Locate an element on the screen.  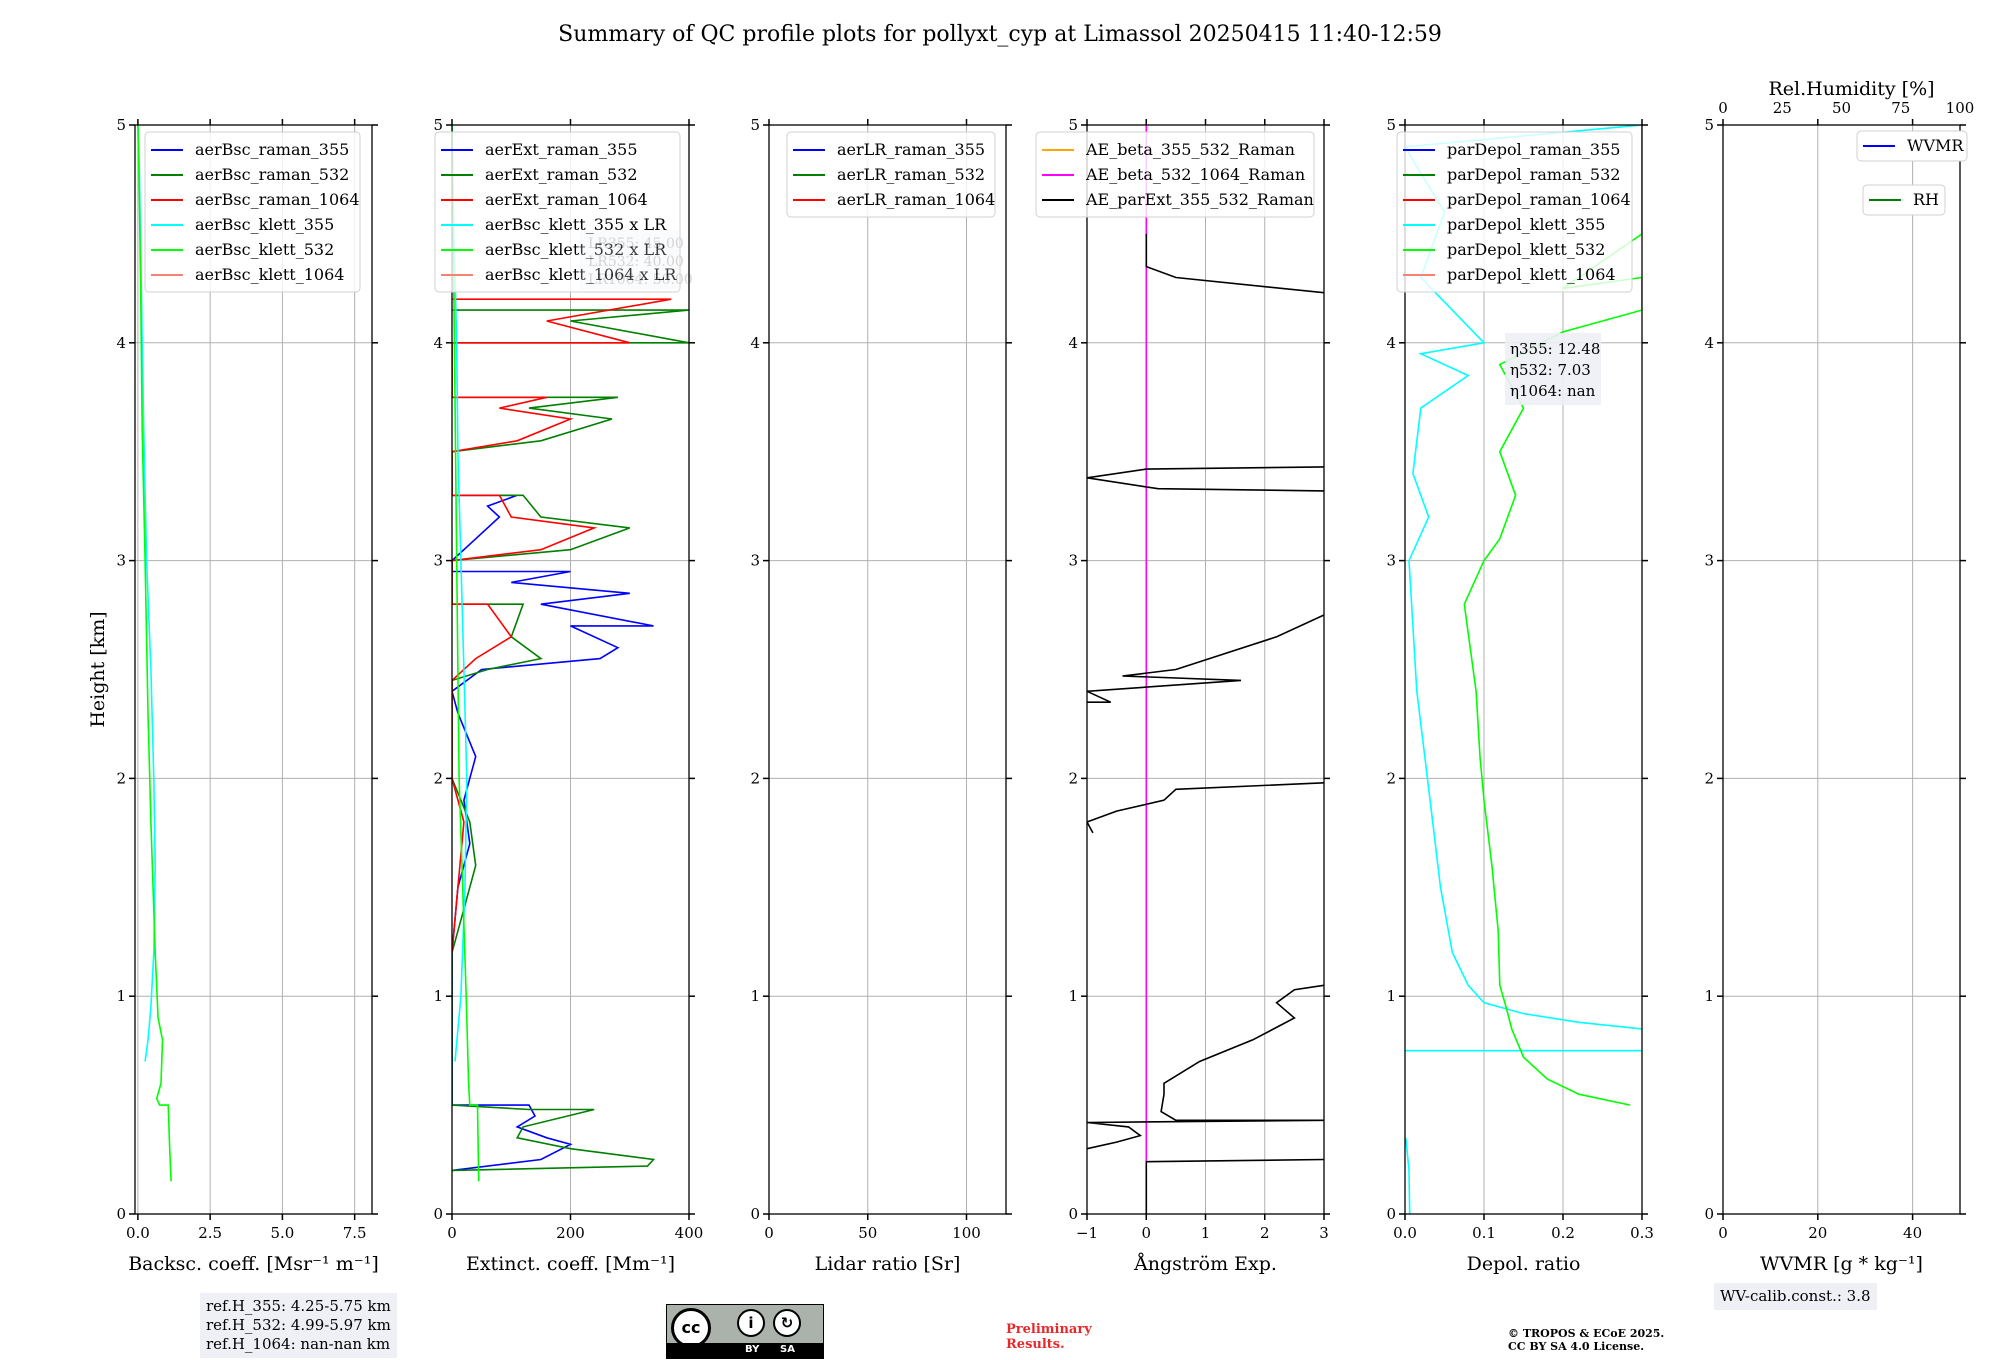
legend-label: parDepol_raman_532 is located at coordinates (1533, 174).